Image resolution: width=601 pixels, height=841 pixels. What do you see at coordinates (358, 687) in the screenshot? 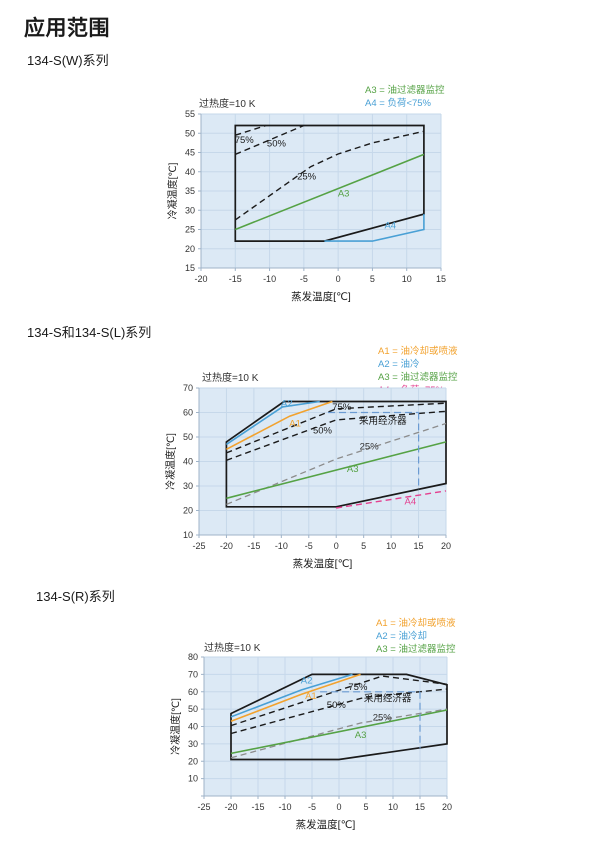
I see `plot-label-75%: 75%` at bounding box center [358, 687].